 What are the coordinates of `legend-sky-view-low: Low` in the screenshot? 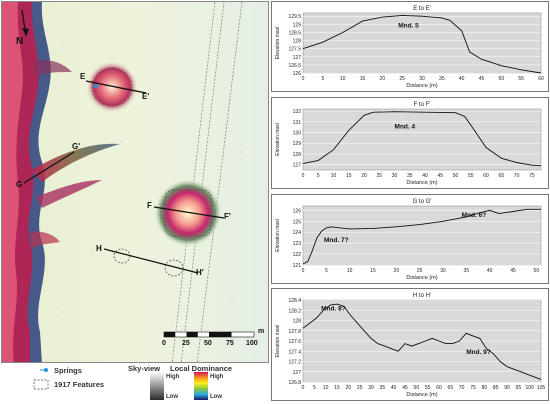 It's located at (172, 397).